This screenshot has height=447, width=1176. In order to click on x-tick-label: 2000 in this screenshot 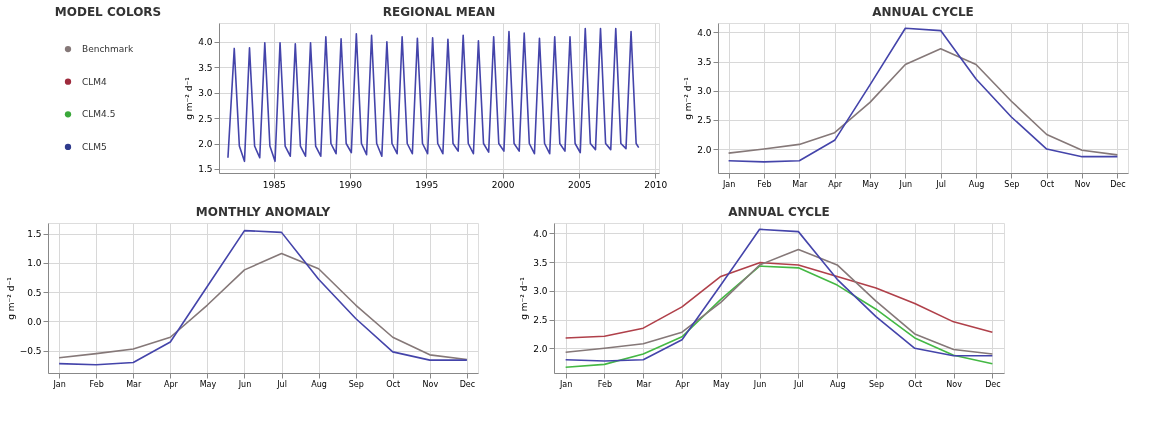, I will do `click(503, 184)`.